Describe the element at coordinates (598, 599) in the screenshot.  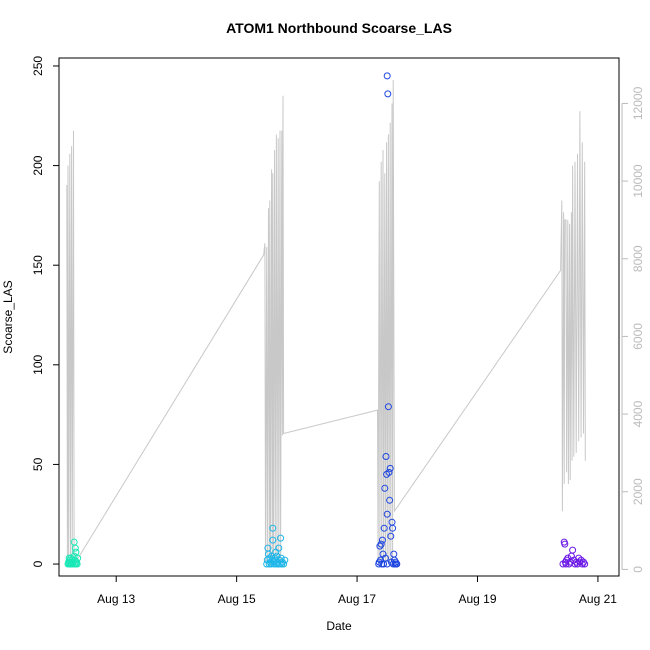
I see `x-tick-label: Aug 21` at that location.